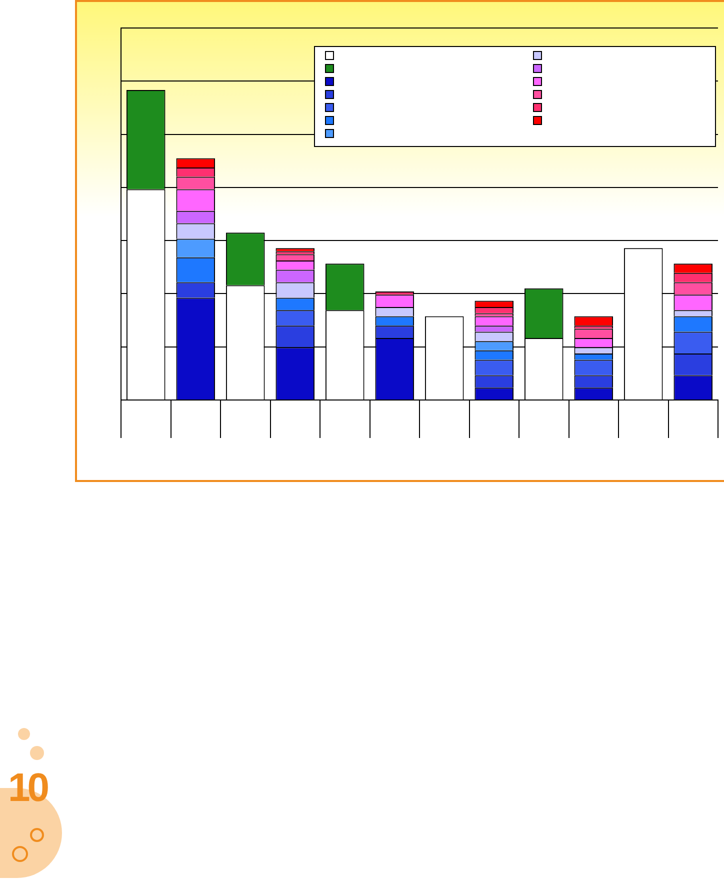 This screenshot has height=879, width=724. Describe the element at coordinates (27, 788) in the screenshot. I see `text: 10` at that location.